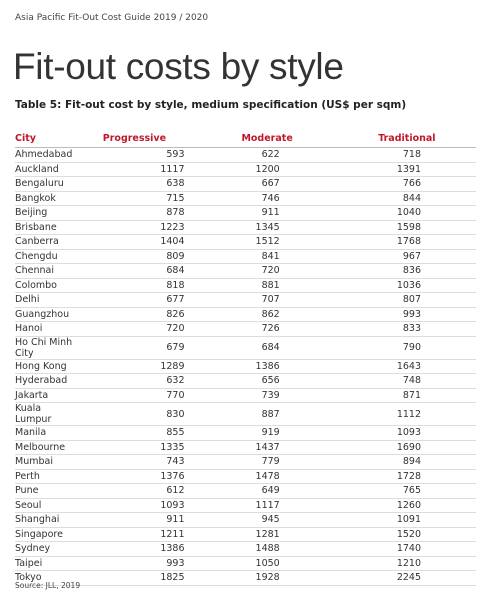  I want to click on table-row: Melbourne 1335 1437 1690, so click(245, 447).